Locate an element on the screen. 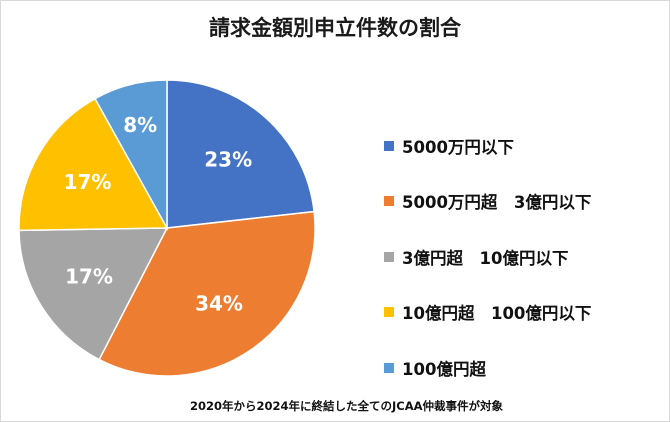 The image size is (670, 422). legend-label: 5000万円以下 is located at coordinates (458, 147).